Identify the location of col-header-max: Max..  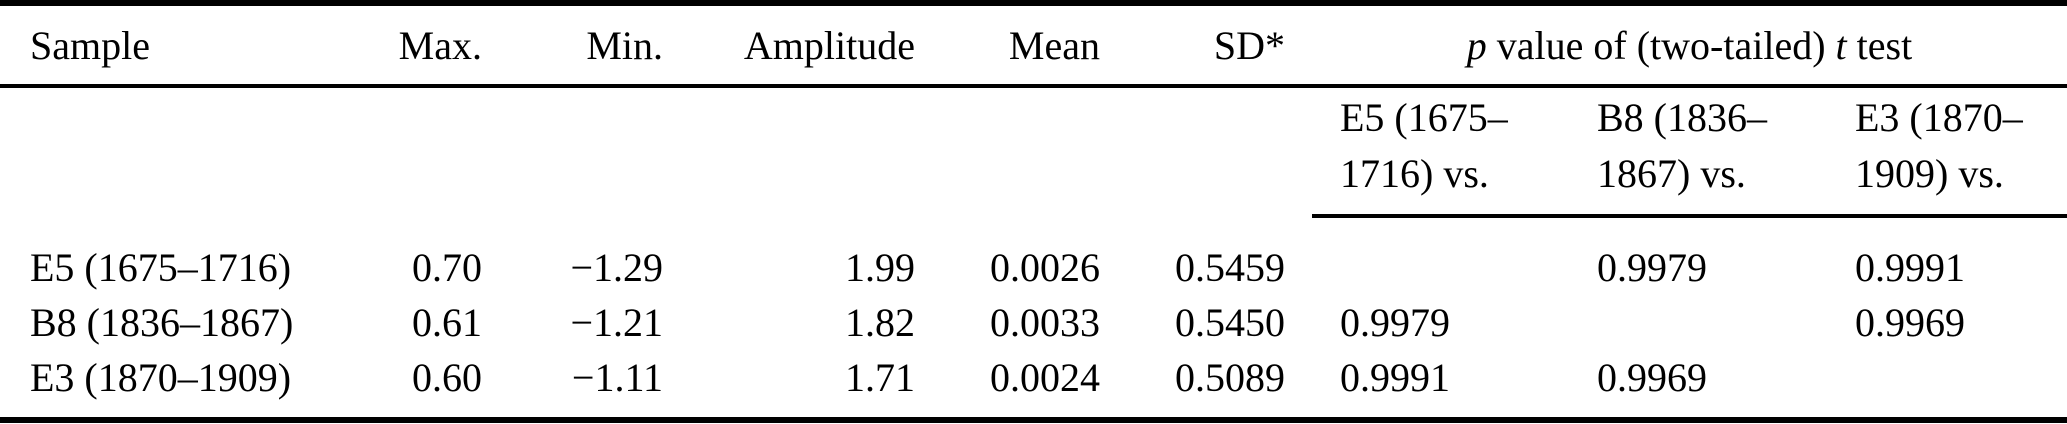
(421, 45).